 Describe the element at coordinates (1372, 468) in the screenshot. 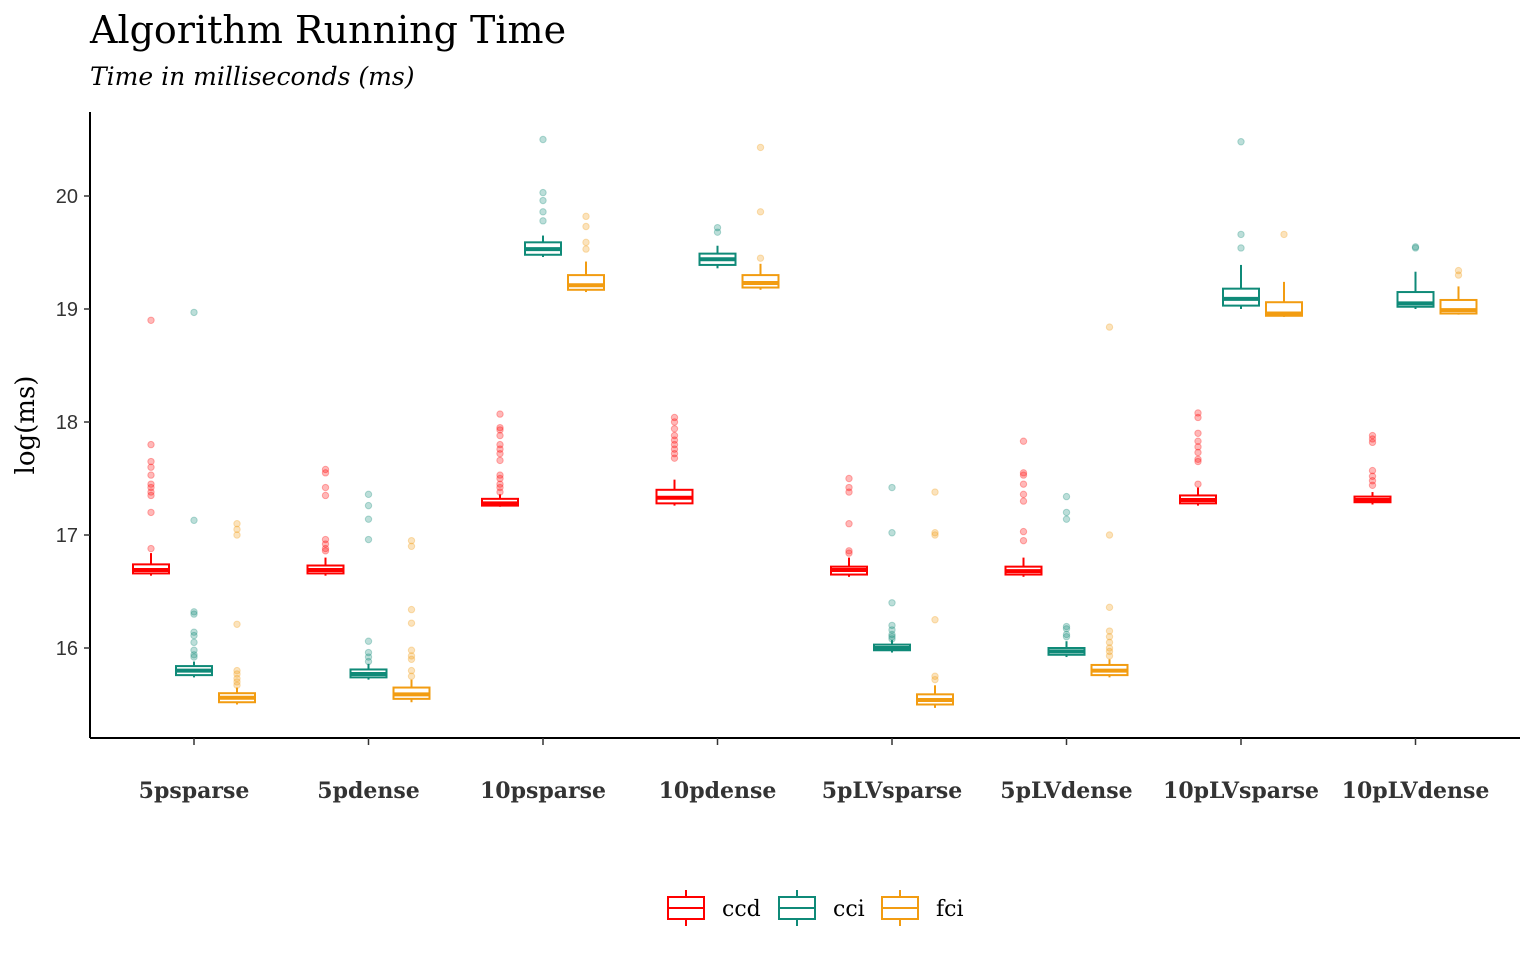

I see `box-ccd-10pLVdense` at that location.